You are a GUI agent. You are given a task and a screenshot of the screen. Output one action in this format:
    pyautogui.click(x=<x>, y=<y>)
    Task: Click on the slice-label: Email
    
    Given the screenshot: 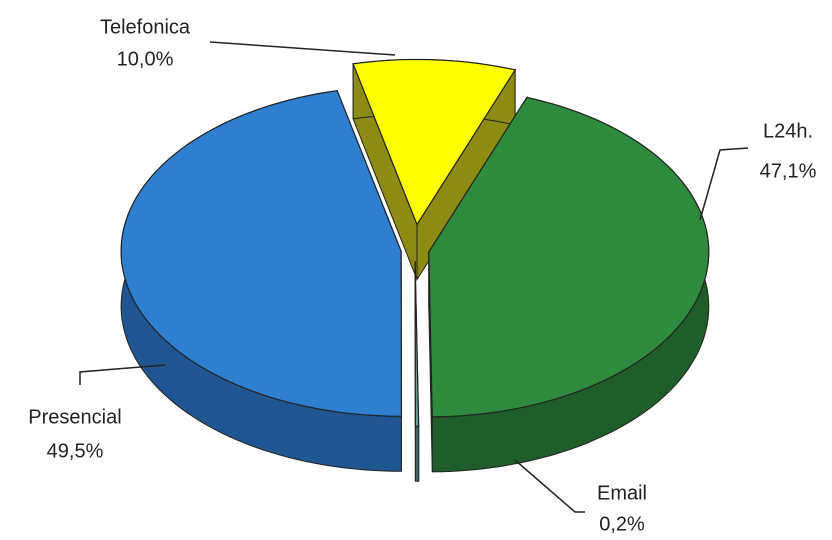 What is the action you would take?
    pyautogui.click(x=622, y=493)
    